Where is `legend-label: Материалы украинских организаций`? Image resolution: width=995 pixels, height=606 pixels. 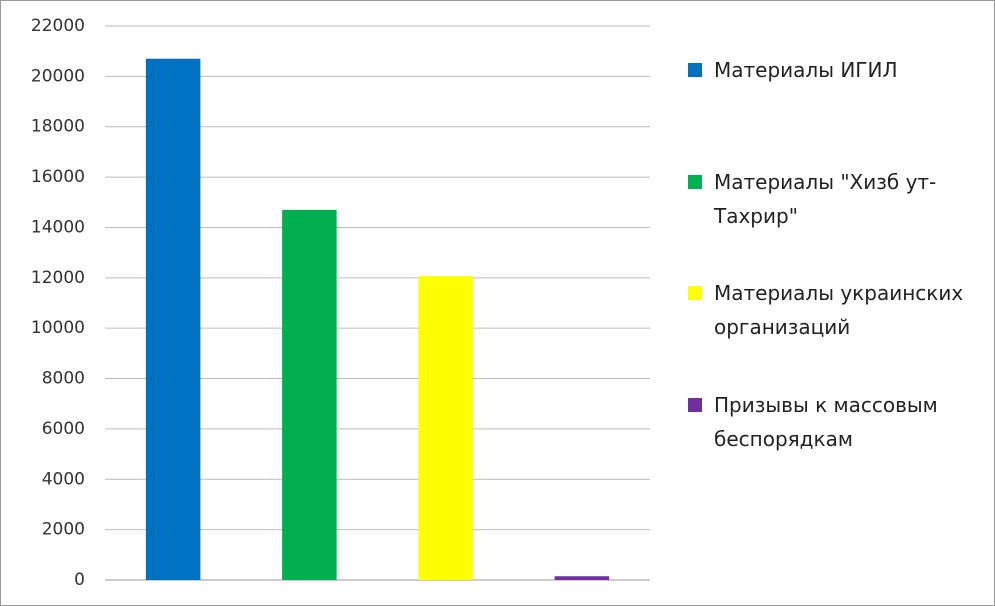
legend-label: Материалы украинских организаций is located at coordinates (839, 310).